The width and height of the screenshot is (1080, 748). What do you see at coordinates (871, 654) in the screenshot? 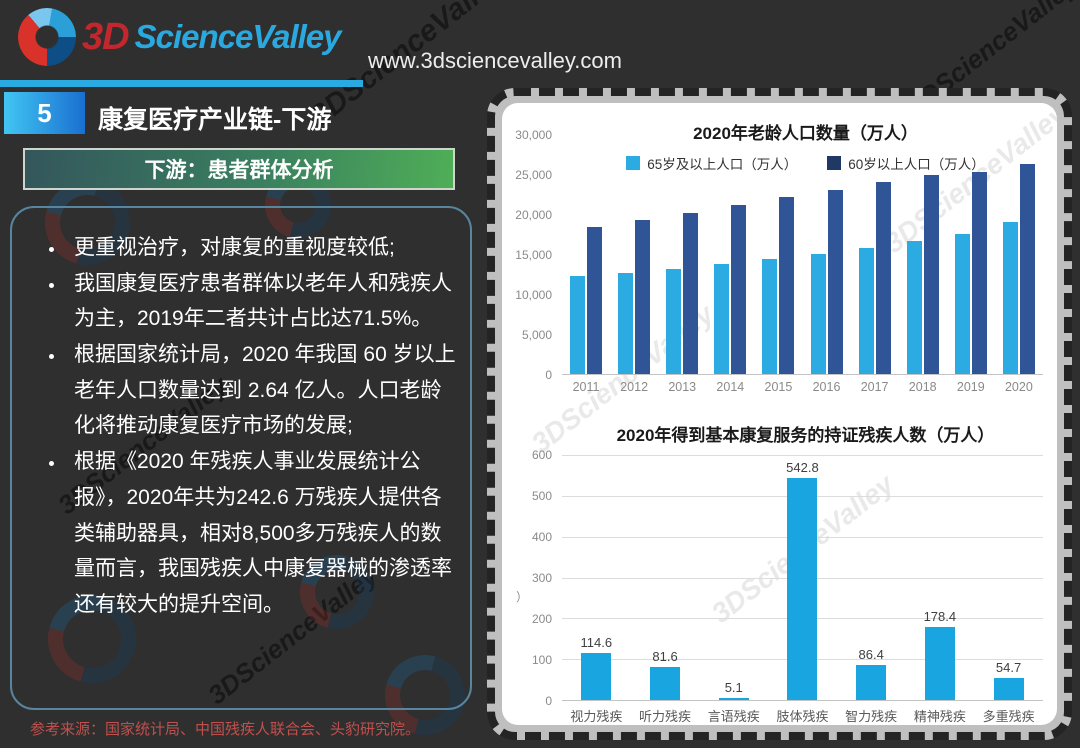
I see `bar-value-label: 86.4` at bounding box center [871, 654].